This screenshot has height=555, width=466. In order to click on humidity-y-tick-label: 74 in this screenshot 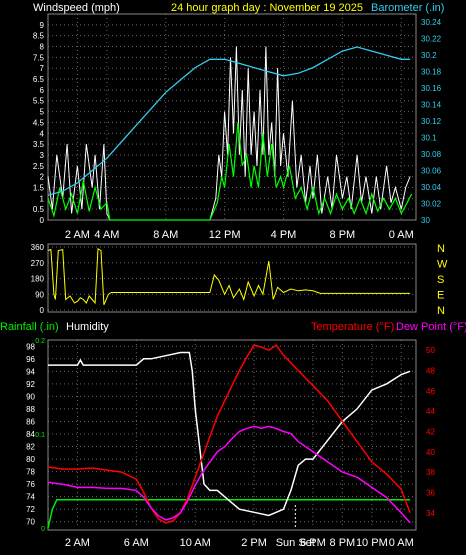, I will do `click(30, 497)`.